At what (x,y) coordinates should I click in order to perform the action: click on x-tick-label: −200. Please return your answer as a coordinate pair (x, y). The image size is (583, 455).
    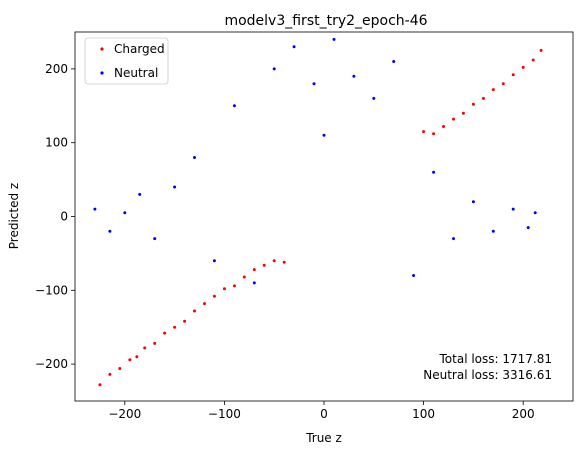
    Looking at the image, I should click on (124, 414).